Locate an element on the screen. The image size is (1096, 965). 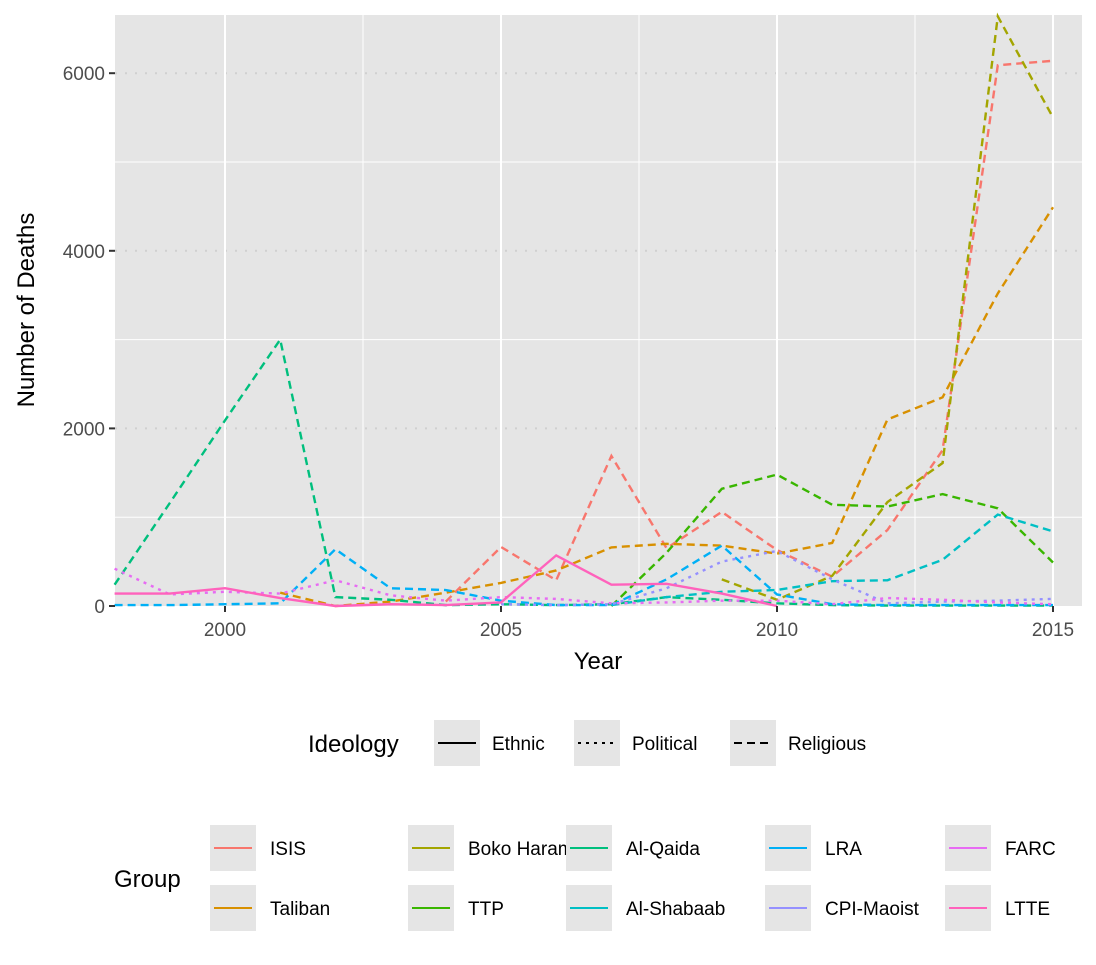
legend-label: ISIS is located at coordinates (288, 849).